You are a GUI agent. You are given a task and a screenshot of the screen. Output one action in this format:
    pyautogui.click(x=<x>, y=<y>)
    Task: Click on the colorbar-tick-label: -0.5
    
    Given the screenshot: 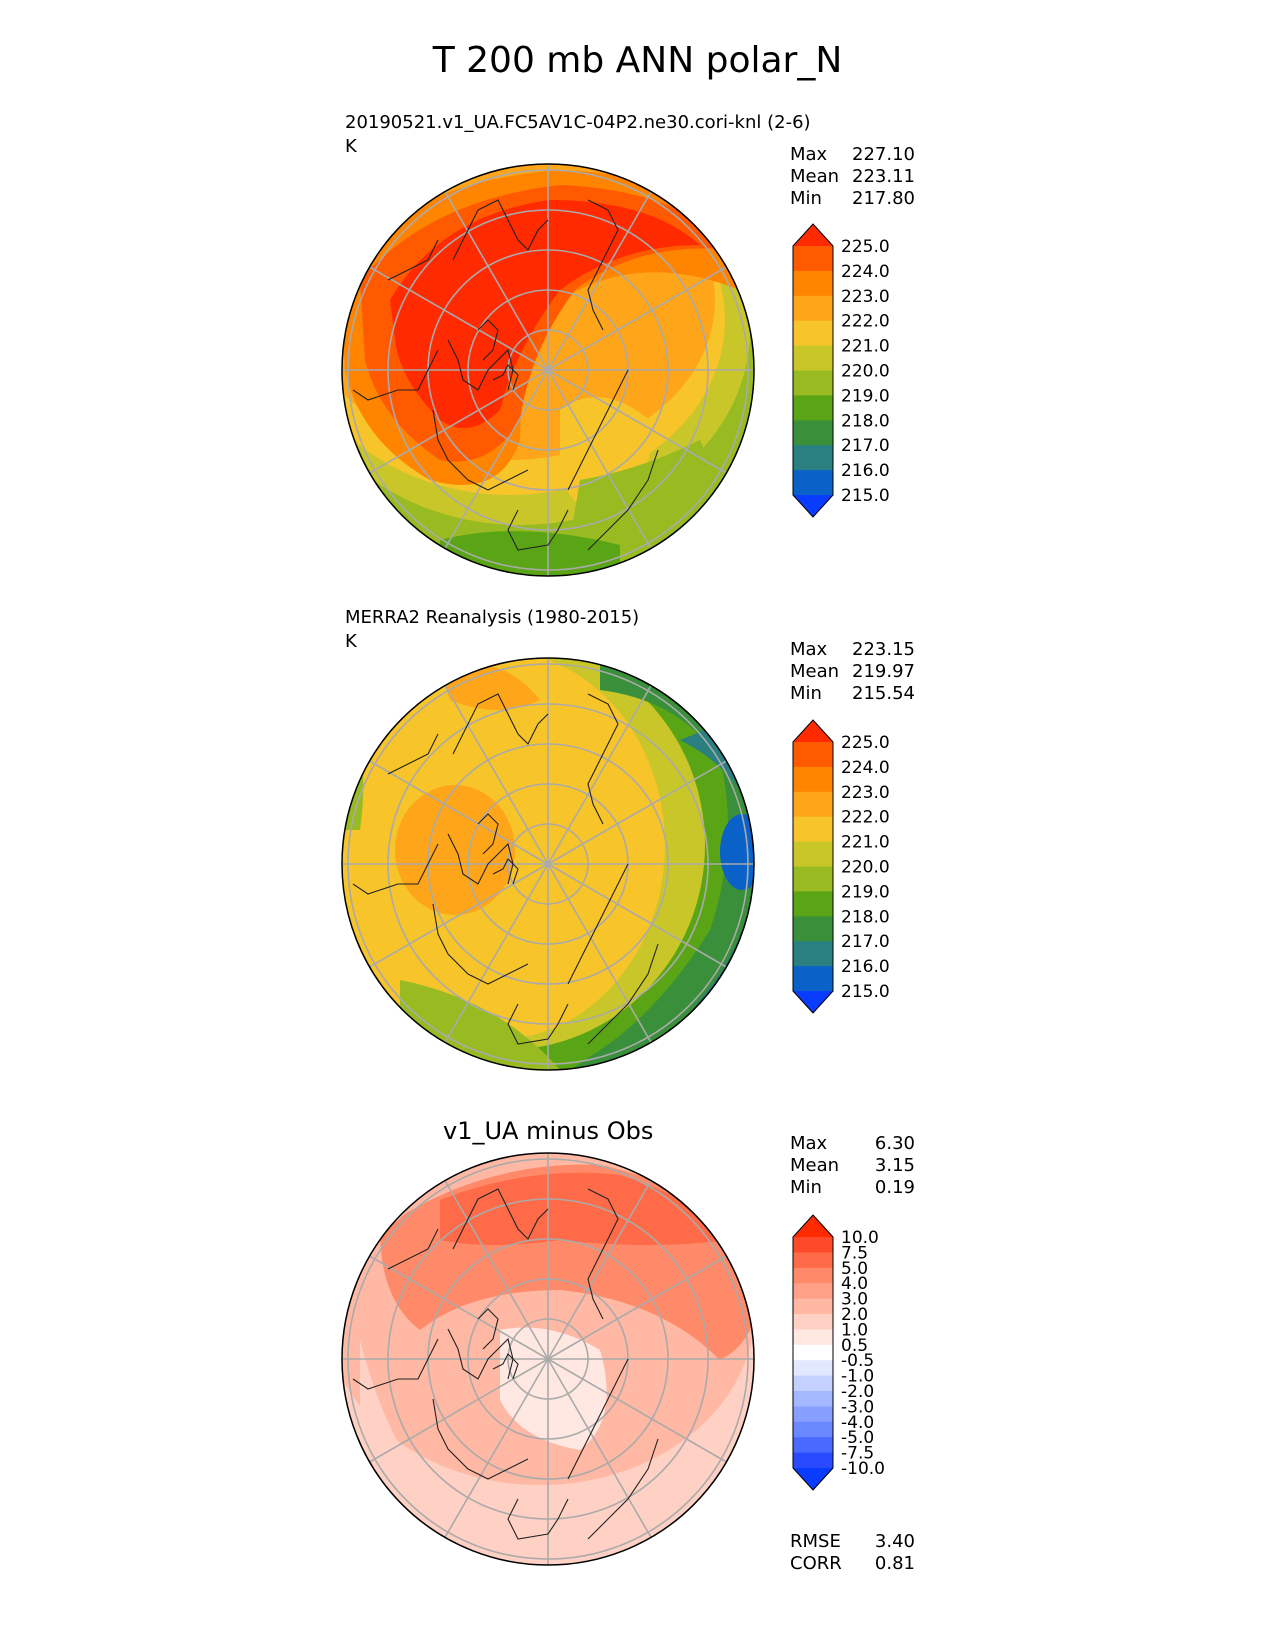 What is the action you would take?
    pyautogui.click(x=857, y=1361)
    